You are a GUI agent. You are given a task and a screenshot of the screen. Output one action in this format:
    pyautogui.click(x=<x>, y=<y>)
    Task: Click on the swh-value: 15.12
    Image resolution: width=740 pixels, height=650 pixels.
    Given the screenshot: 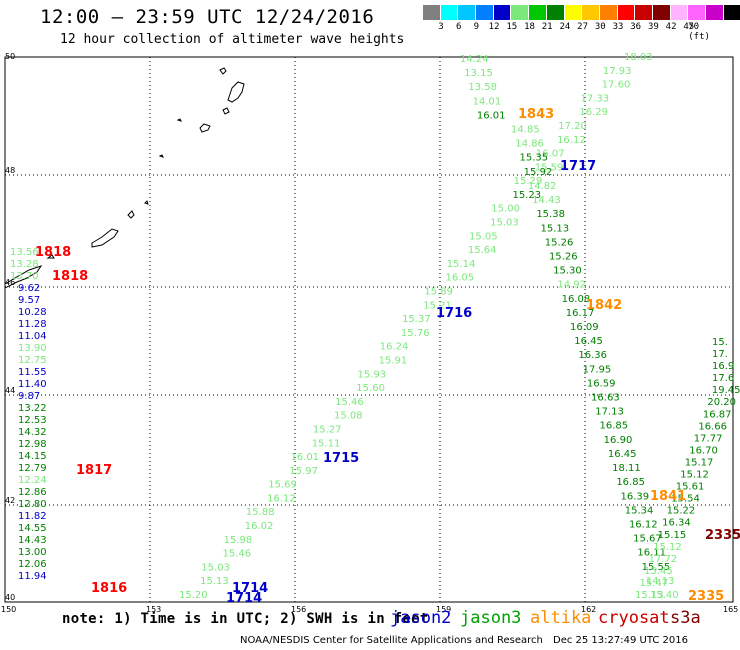 What is the action you would take?
    pyautogui.click(x=694, y=475)
    